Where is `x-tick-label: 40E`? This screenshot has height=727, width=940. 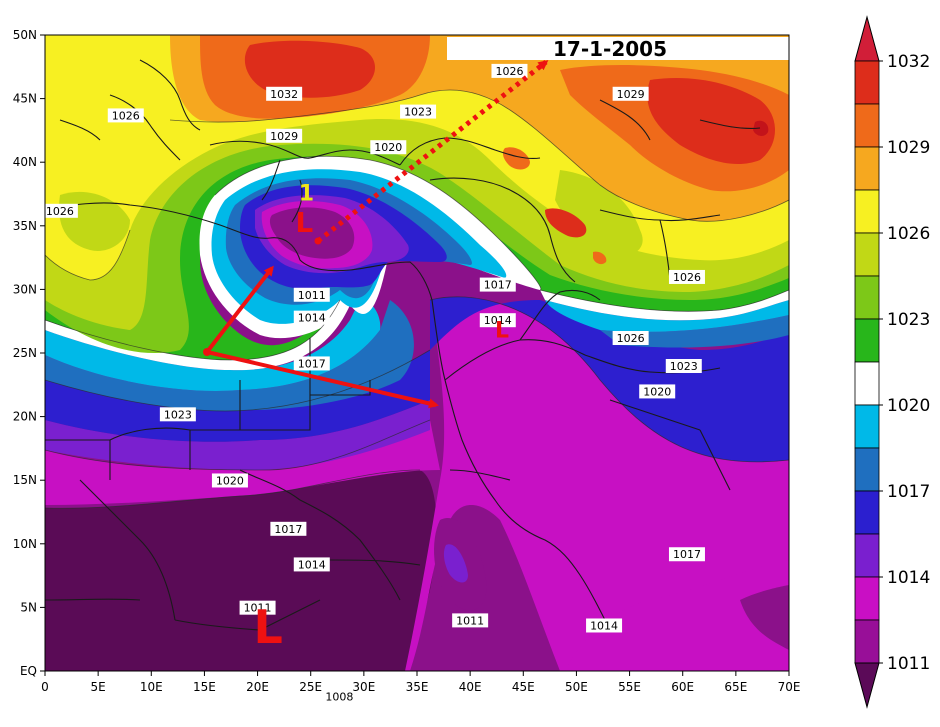 x-tick-label: 40E is located at coordinates (470, 687).